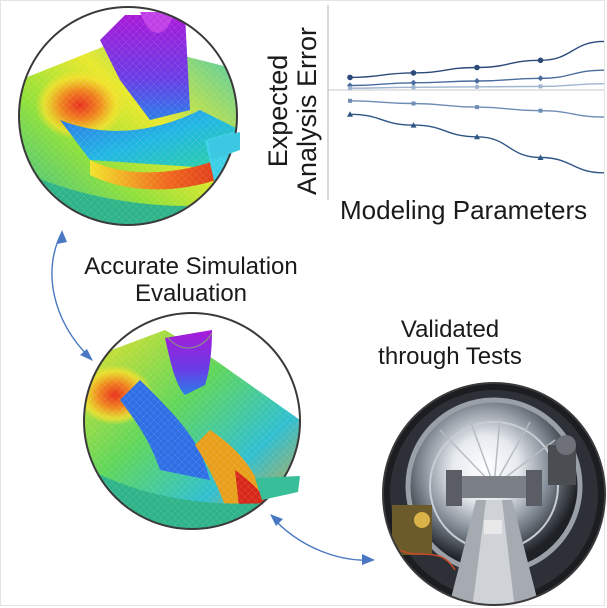  What do you see at coordinates (277, 488) in the screenshot?
I see `mid-flange` at bounding box center [277, 488].